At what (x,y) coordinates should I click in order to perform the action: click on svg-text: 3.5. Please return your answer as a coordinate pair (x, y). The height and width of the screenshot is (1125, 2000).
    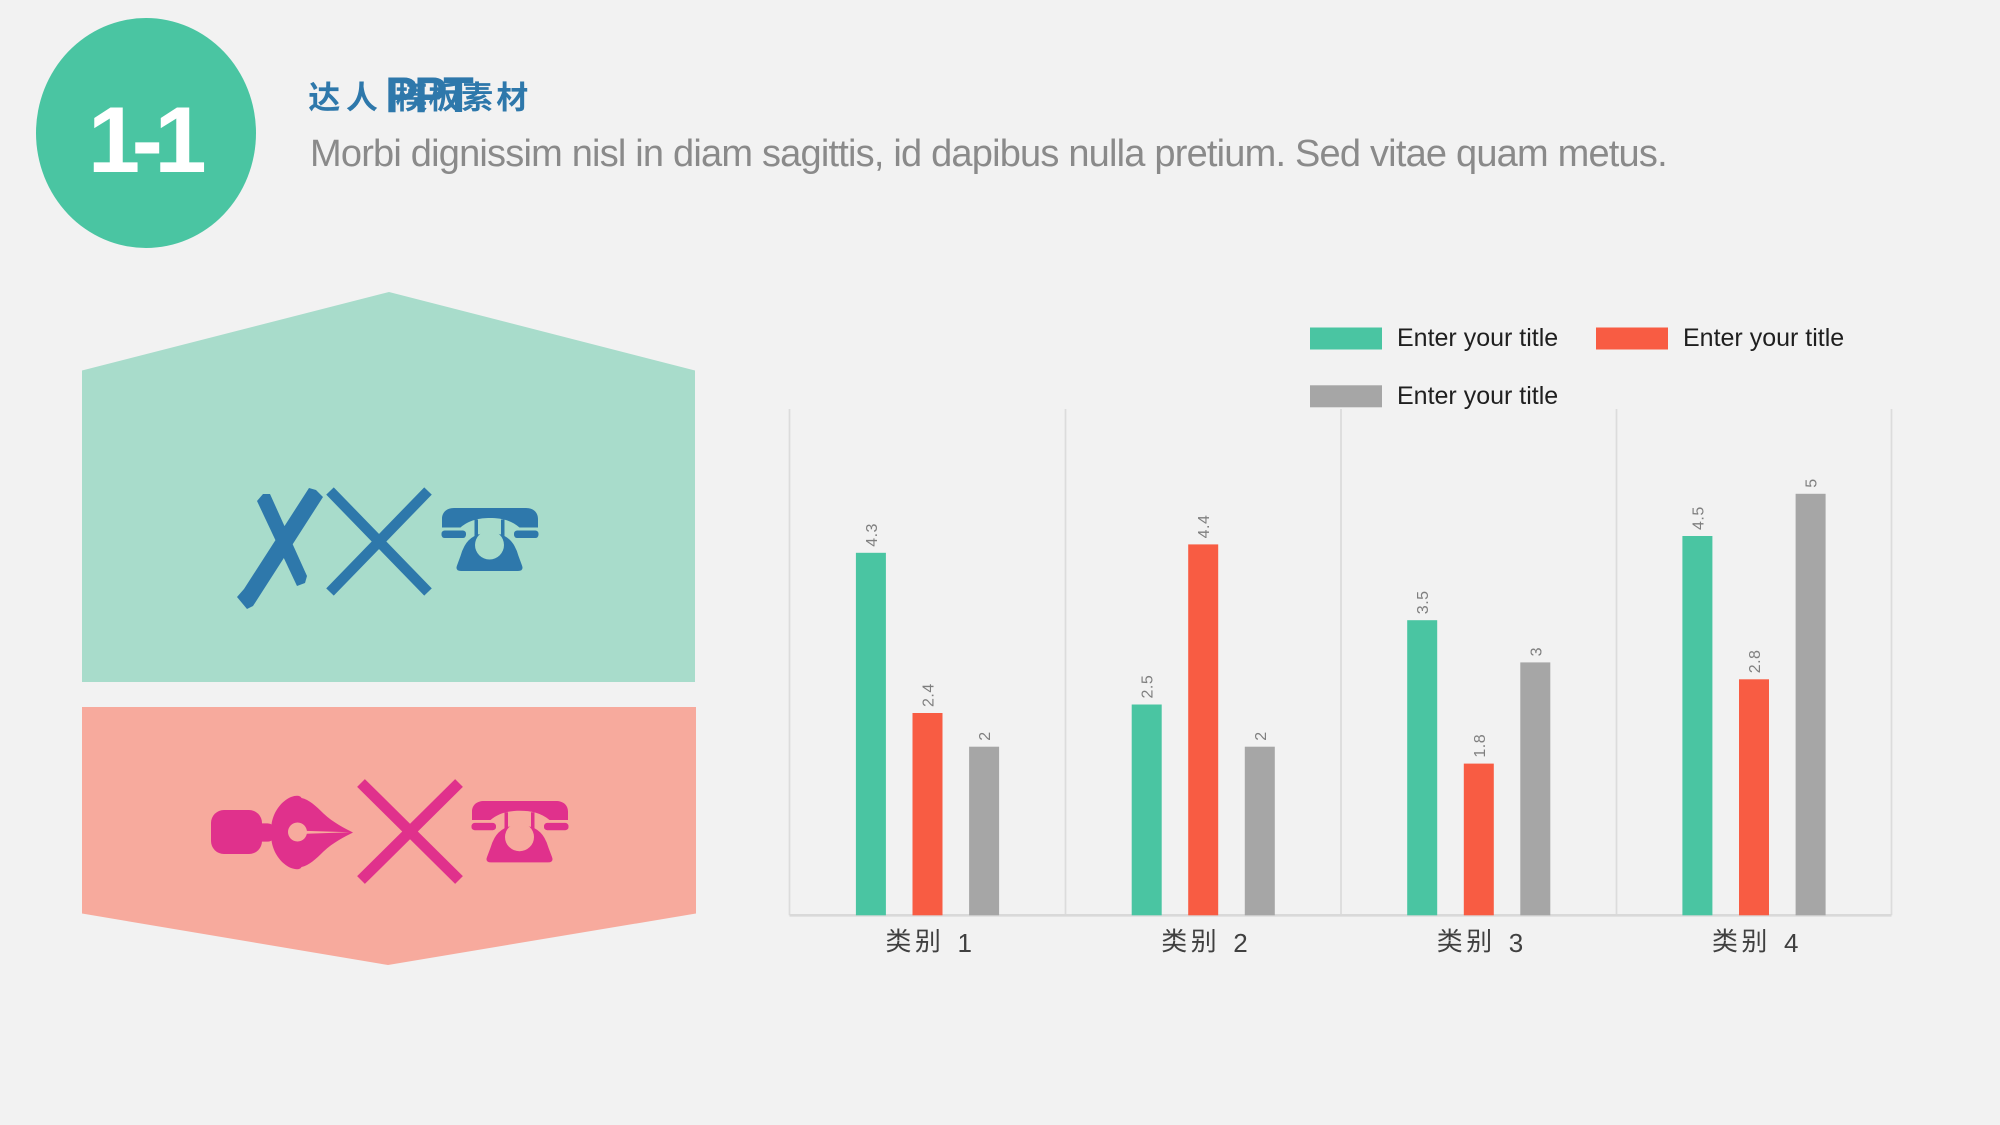
    Looking at the image, I should click on (1423, 602).